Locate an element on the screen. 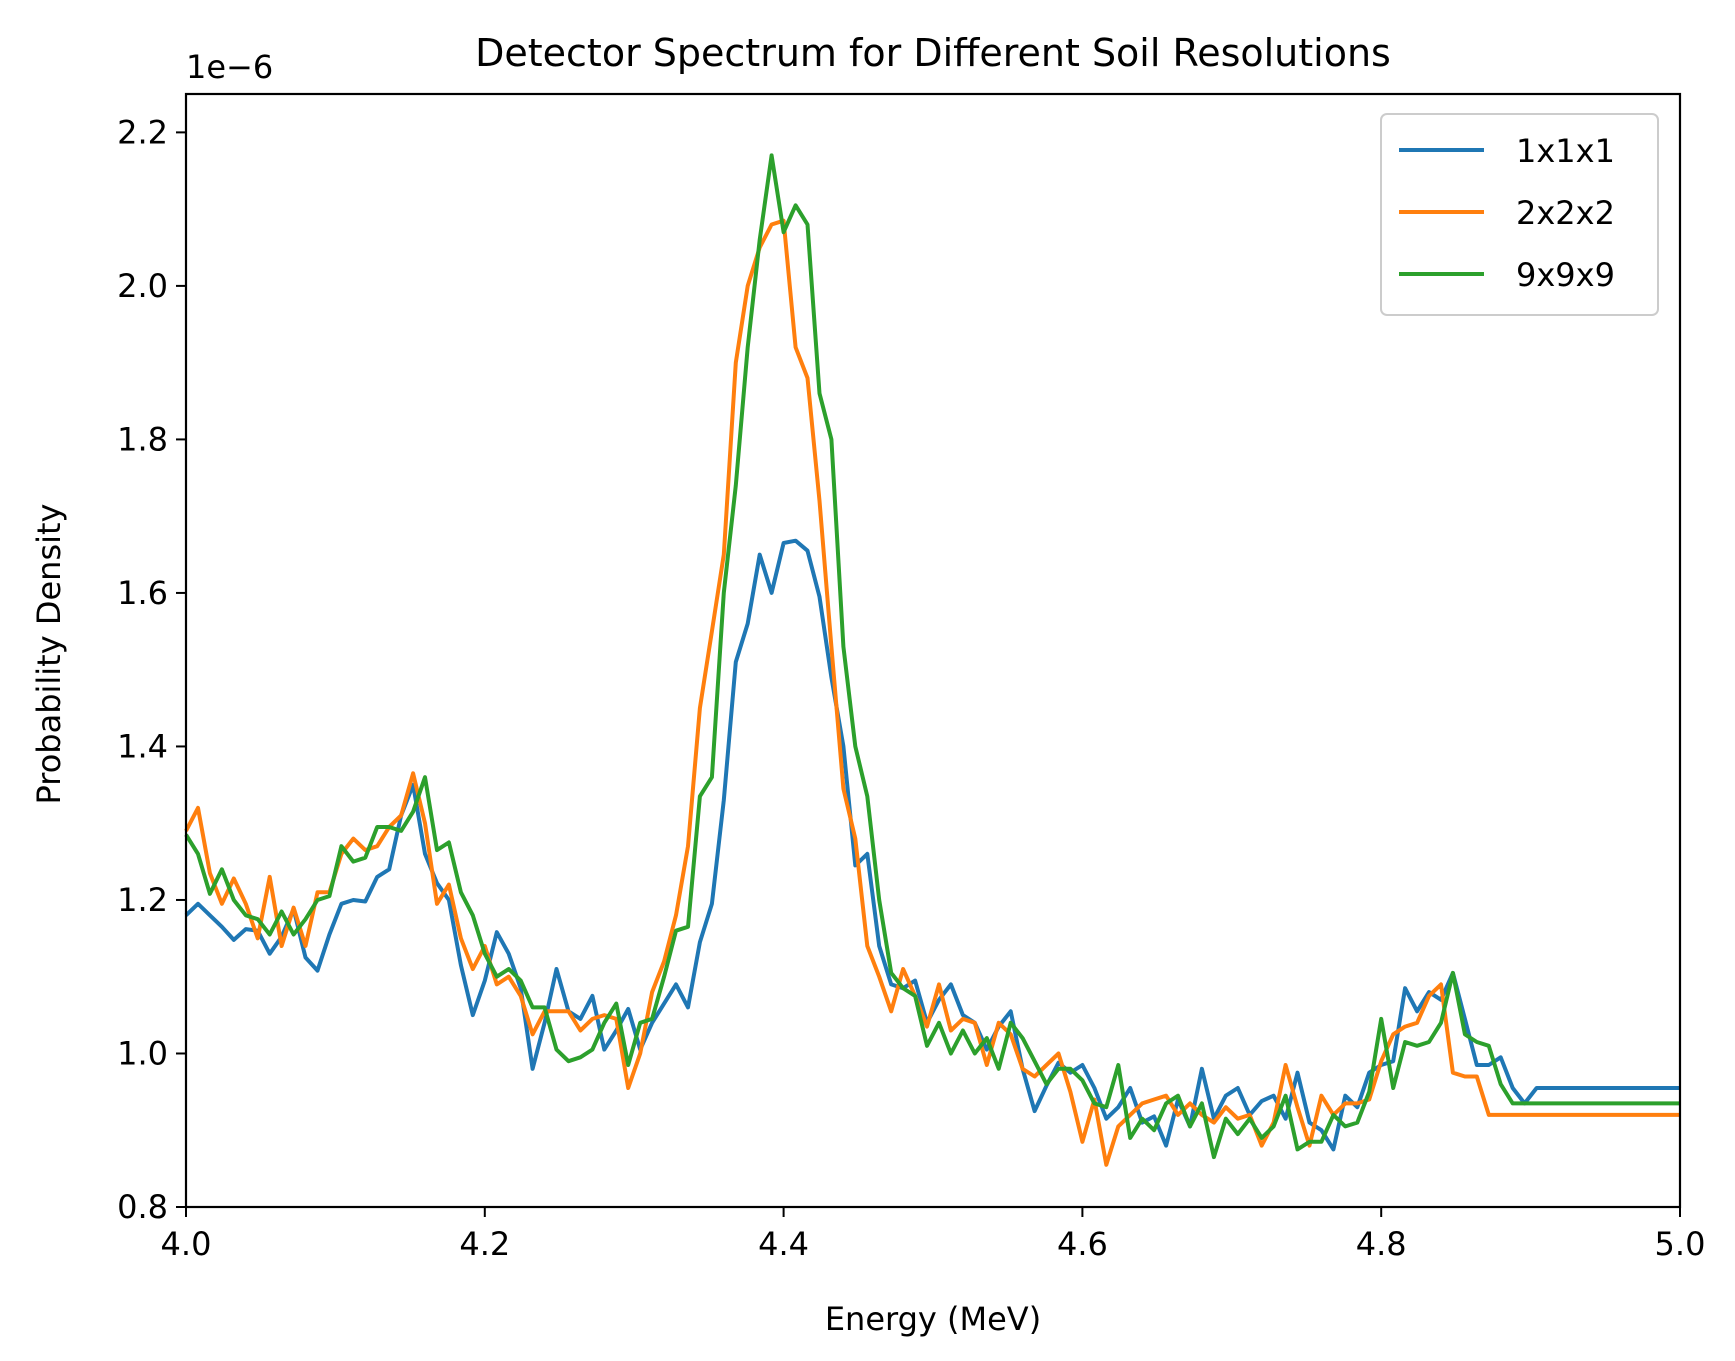 The width and height of the screenshot is (1735, 1361). x-tick-label: 4.4 is located at coordinates (783, 1244).